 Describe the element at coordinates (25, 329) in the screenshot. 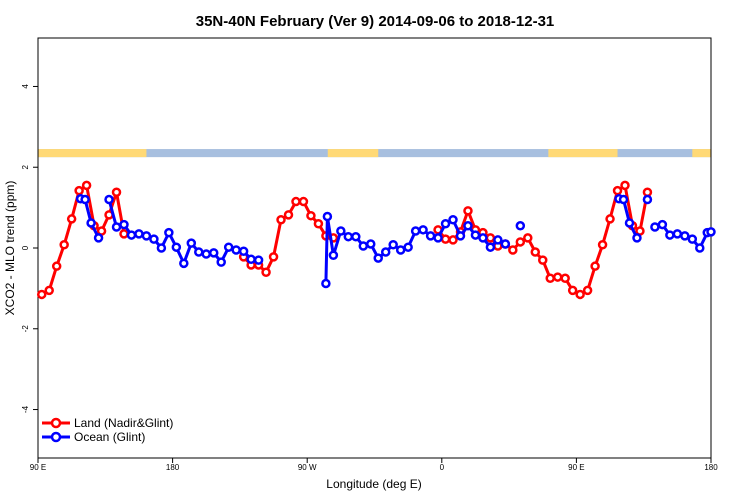

I see `y-tick-label: -2` at that location.